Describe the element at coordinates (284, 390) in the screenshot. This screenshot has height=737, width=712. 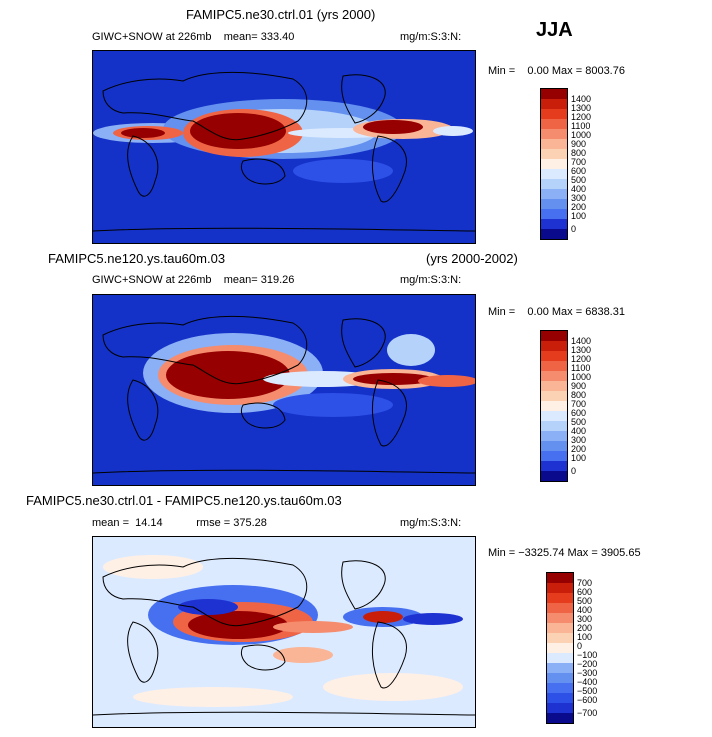
I see `panel2-map` at that location.